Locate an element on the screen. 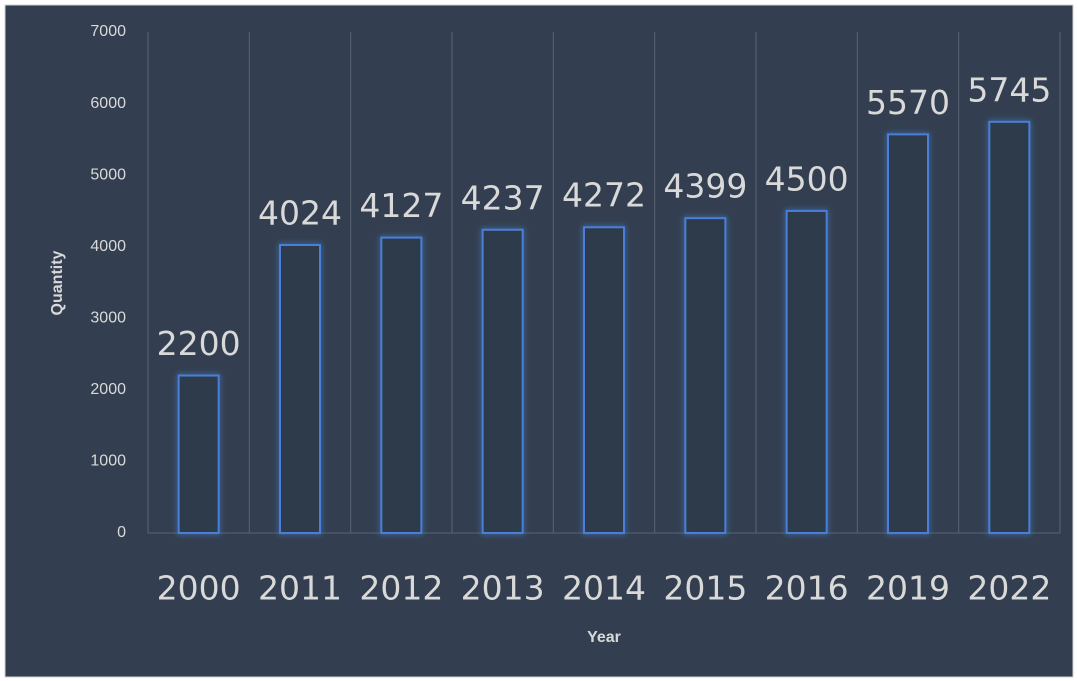  data-label: 4500 is located at coordinates (807, 178).